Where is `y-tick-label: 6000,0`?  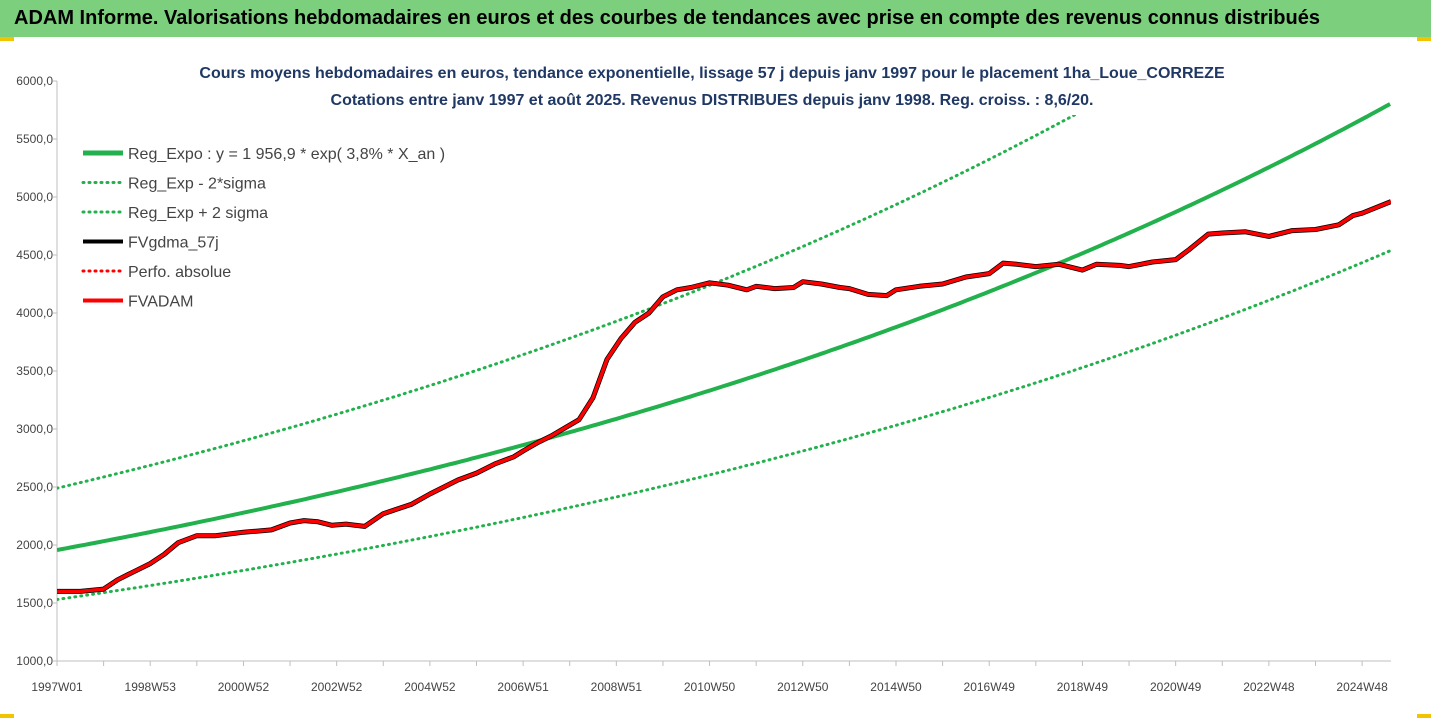
y-tick-label: 6000,0 is located at coordinates (34, 81).